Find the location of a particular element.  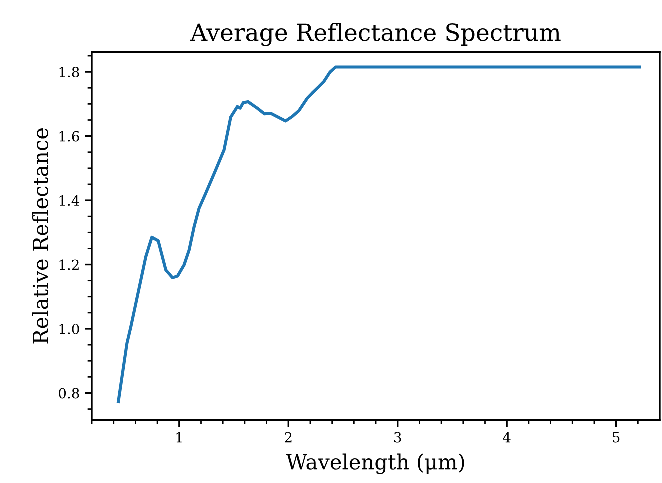

y-tick-label: 1.0 is located at coordinates (70, 329).